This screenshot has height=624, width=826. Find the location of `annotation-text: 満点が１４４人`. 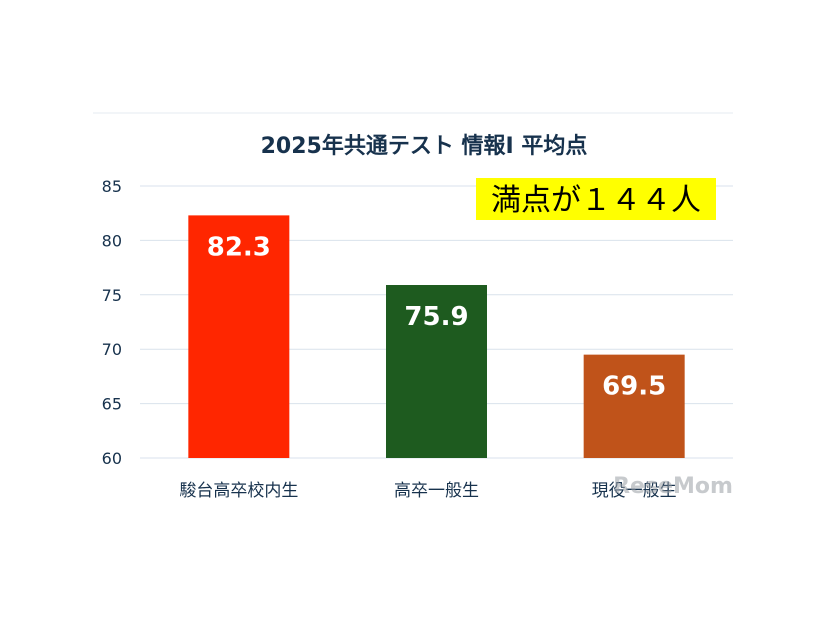

annotation-text: 満点が１４４人 is located at coordinates (596, 200).